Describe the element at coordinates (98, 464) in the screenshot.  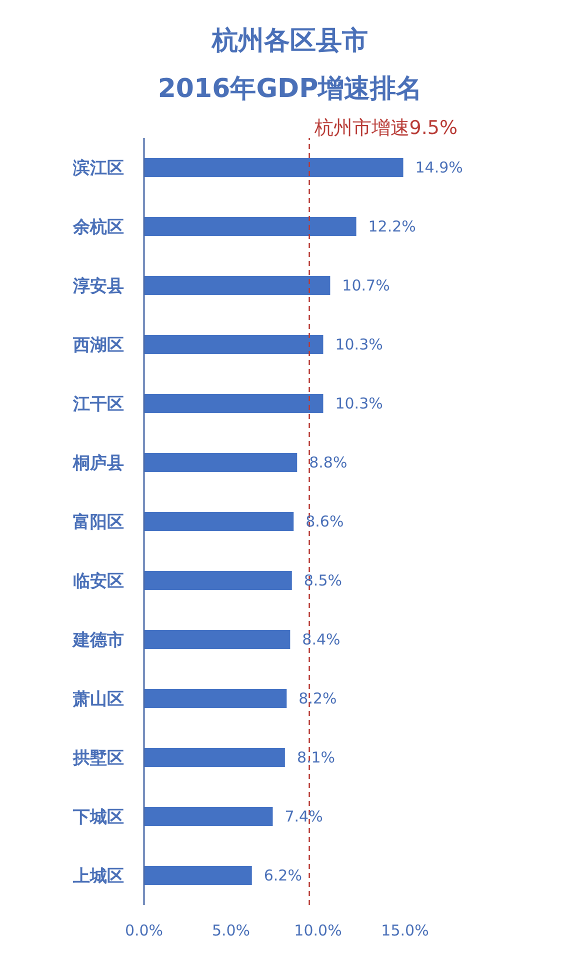
I see `y-tick-label: 桐庐县` at that location.